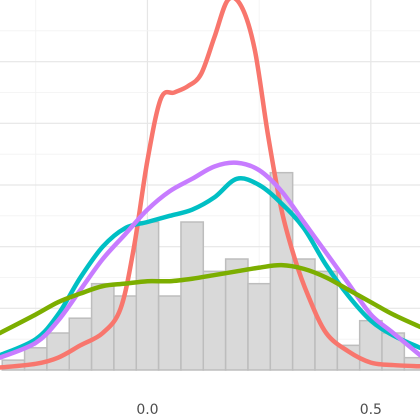  What do you see at coordinates (259, 410) in the screenshot?
I see `x-axis-ticks: 0.0 0.5` at bounding box center [259, 410].